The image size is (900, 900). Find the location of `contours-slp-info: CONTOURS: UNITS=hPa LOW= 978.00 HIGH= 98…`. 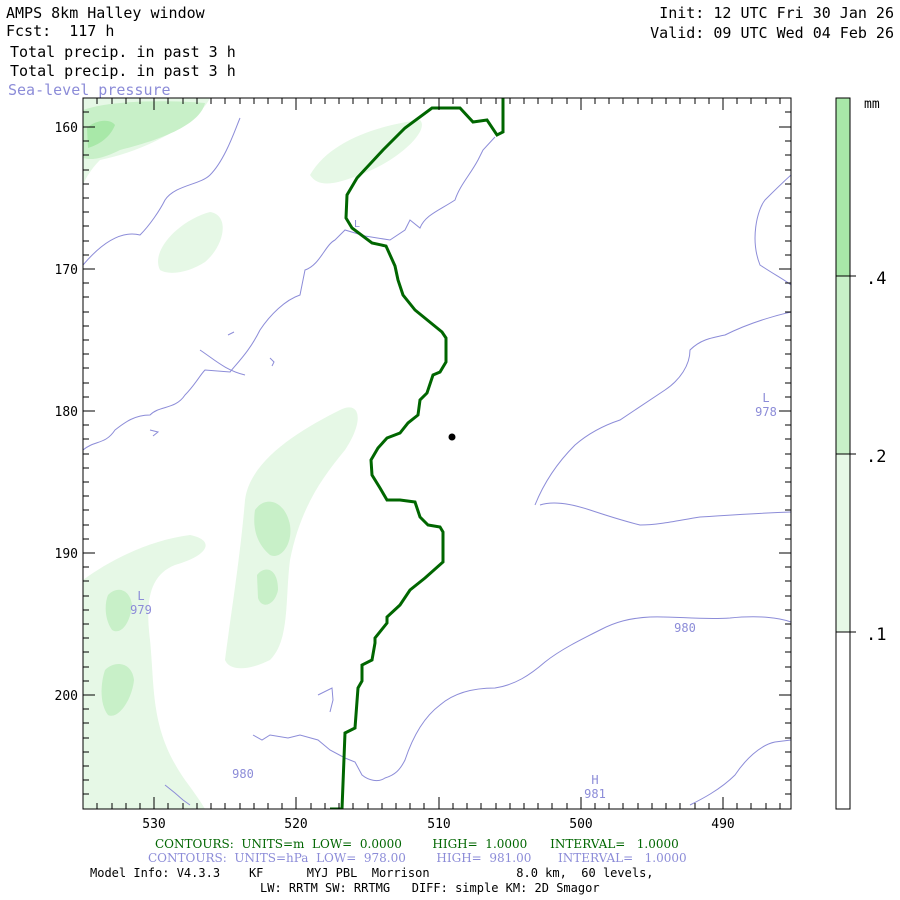

contours-slp-info: CONTOURS: UNITS=hPa LOW= 978.00 HIGH= 98… is located at coordinates (417, 858).